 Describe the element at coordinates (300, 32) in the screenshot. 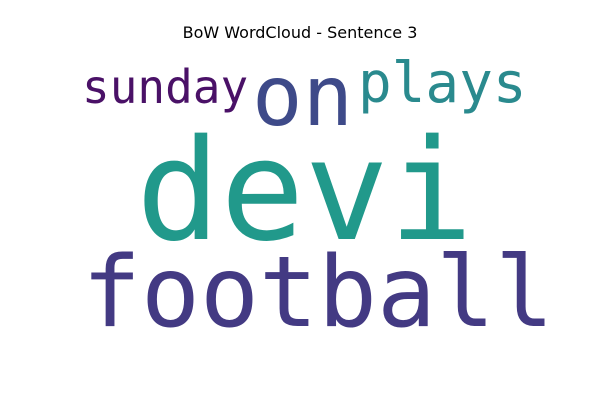

I see `wordcloud-title: BoW WordCloud - Sentence 3` at that location.